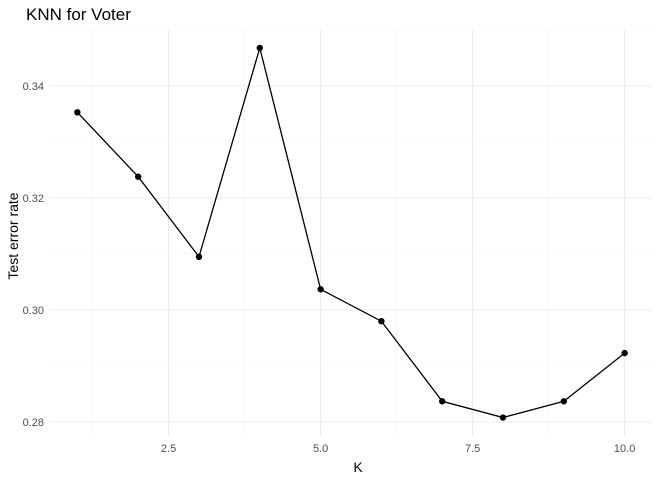  What do you see at coordinates (358, 467) in the screenshot?
I see `x-axis-title: K` at bounding box center [358, 467].